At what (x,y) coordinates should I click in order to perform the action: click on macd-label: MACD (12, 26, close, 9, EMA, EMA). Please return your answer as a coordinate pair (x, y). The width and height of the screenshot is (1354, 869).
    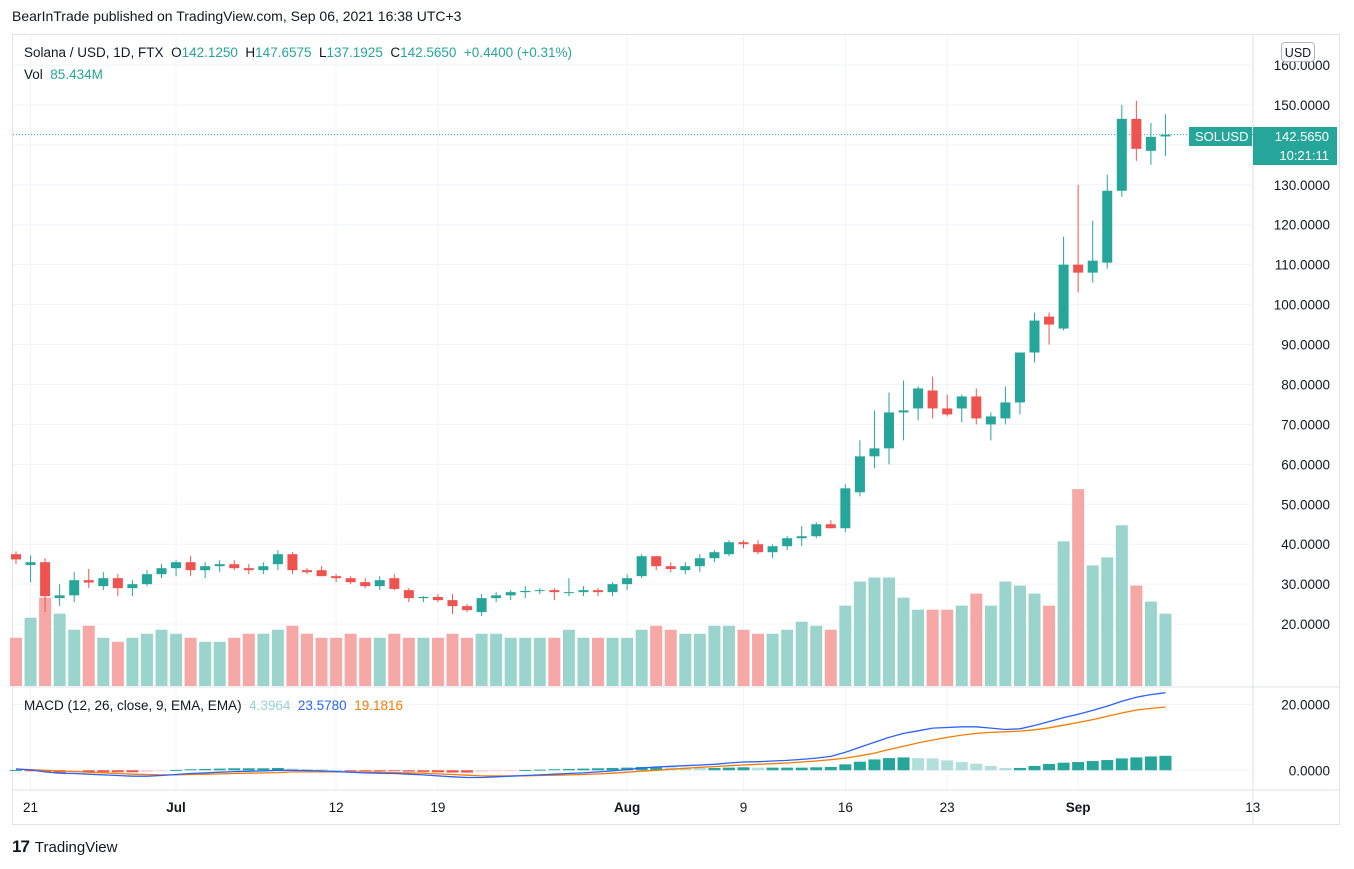
    Looking at the image, I should click on (133, 705).